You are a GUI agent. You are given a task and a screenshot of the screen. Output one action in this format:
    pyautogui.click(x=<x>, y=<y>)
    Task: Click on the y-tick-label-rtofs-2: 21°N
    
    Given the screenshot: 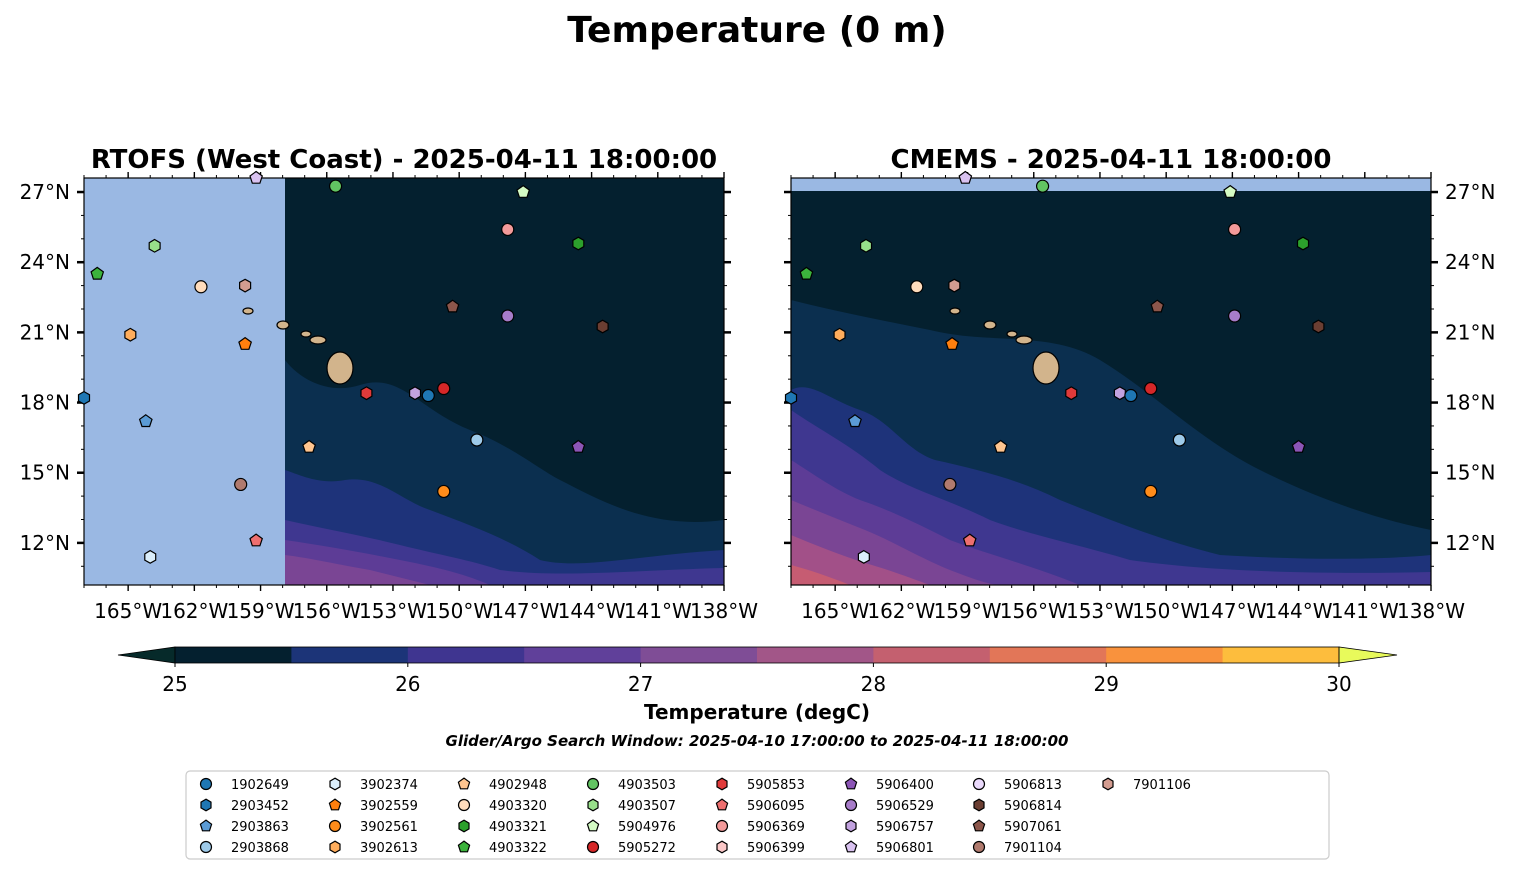 What is the action you would take?
    pyautogui.click(x=45, y=332)
    